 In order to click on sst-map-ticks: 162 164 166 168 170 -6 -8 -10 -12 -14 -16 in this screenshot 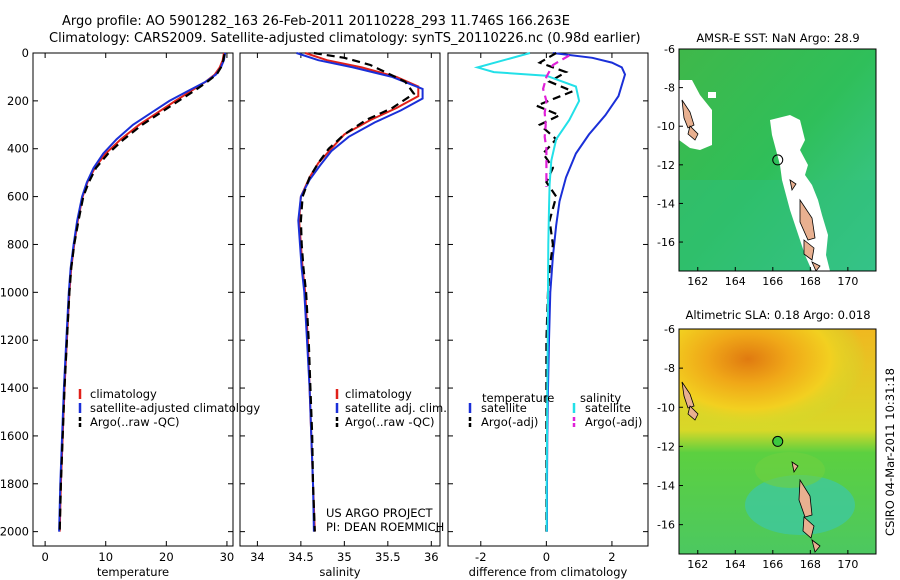, I will do `click(757, 165)`.